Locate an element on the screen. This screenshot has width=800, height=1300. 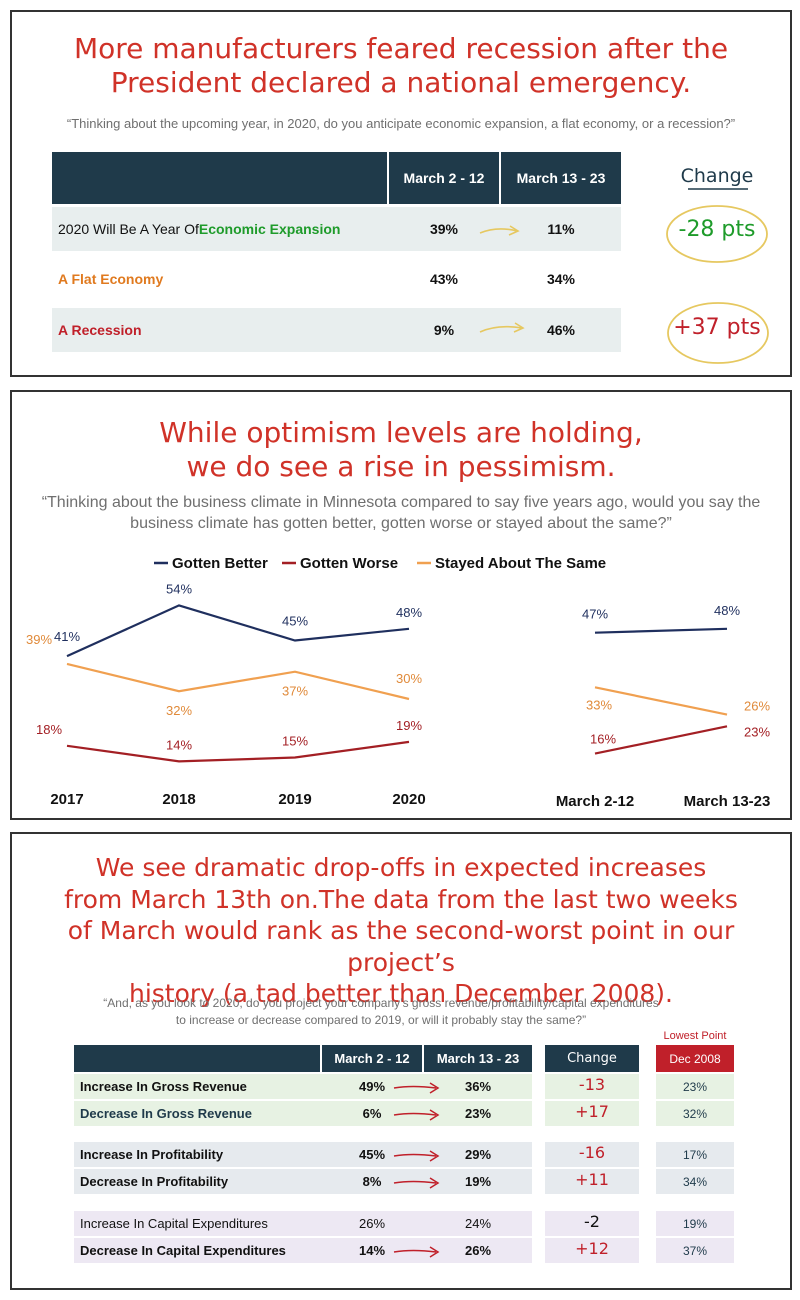
row-label: Decrease In Profitability is located at coordinates (154, 1181).